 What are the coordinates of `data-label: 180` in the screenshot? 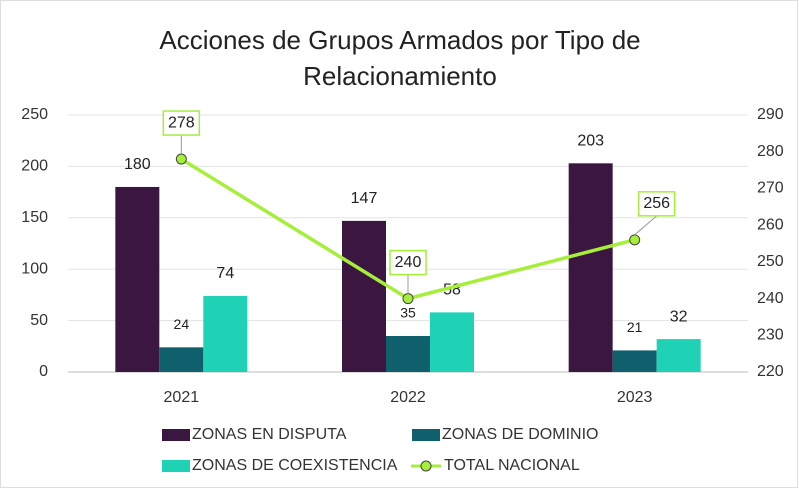 It's located at (137, 164).